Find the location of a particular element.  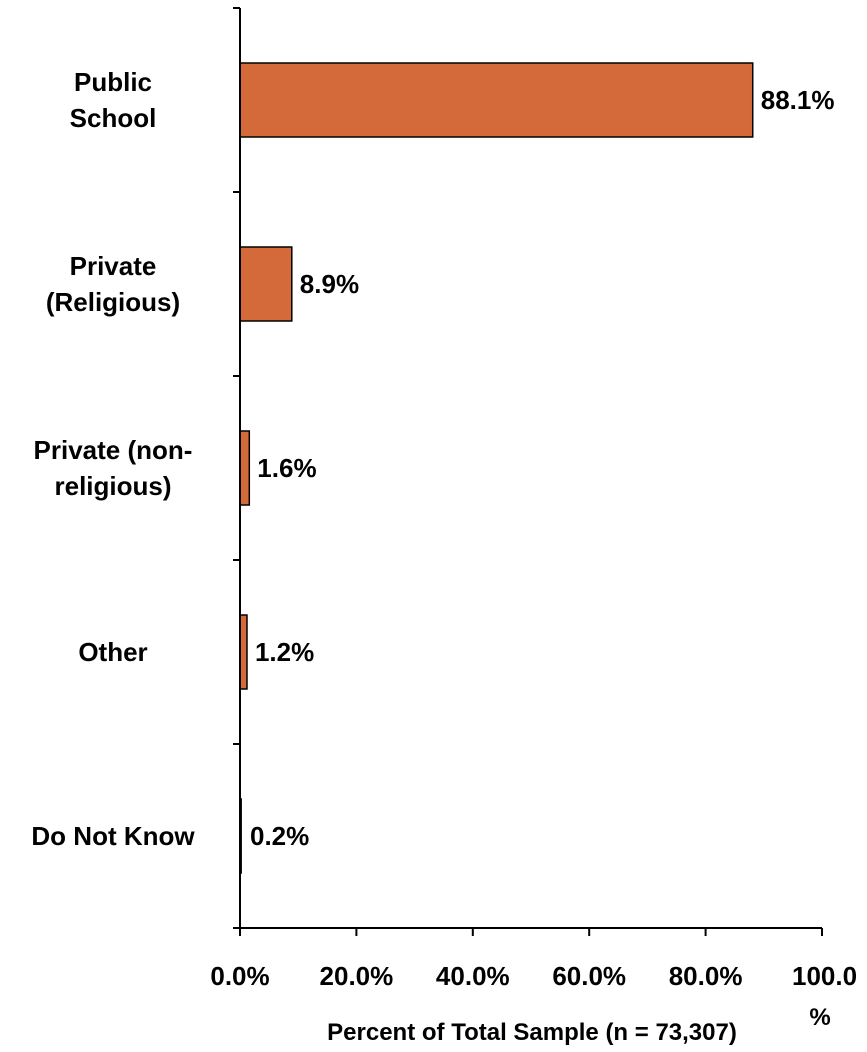

category-label-3: Other is located at coordinates (112, 652).